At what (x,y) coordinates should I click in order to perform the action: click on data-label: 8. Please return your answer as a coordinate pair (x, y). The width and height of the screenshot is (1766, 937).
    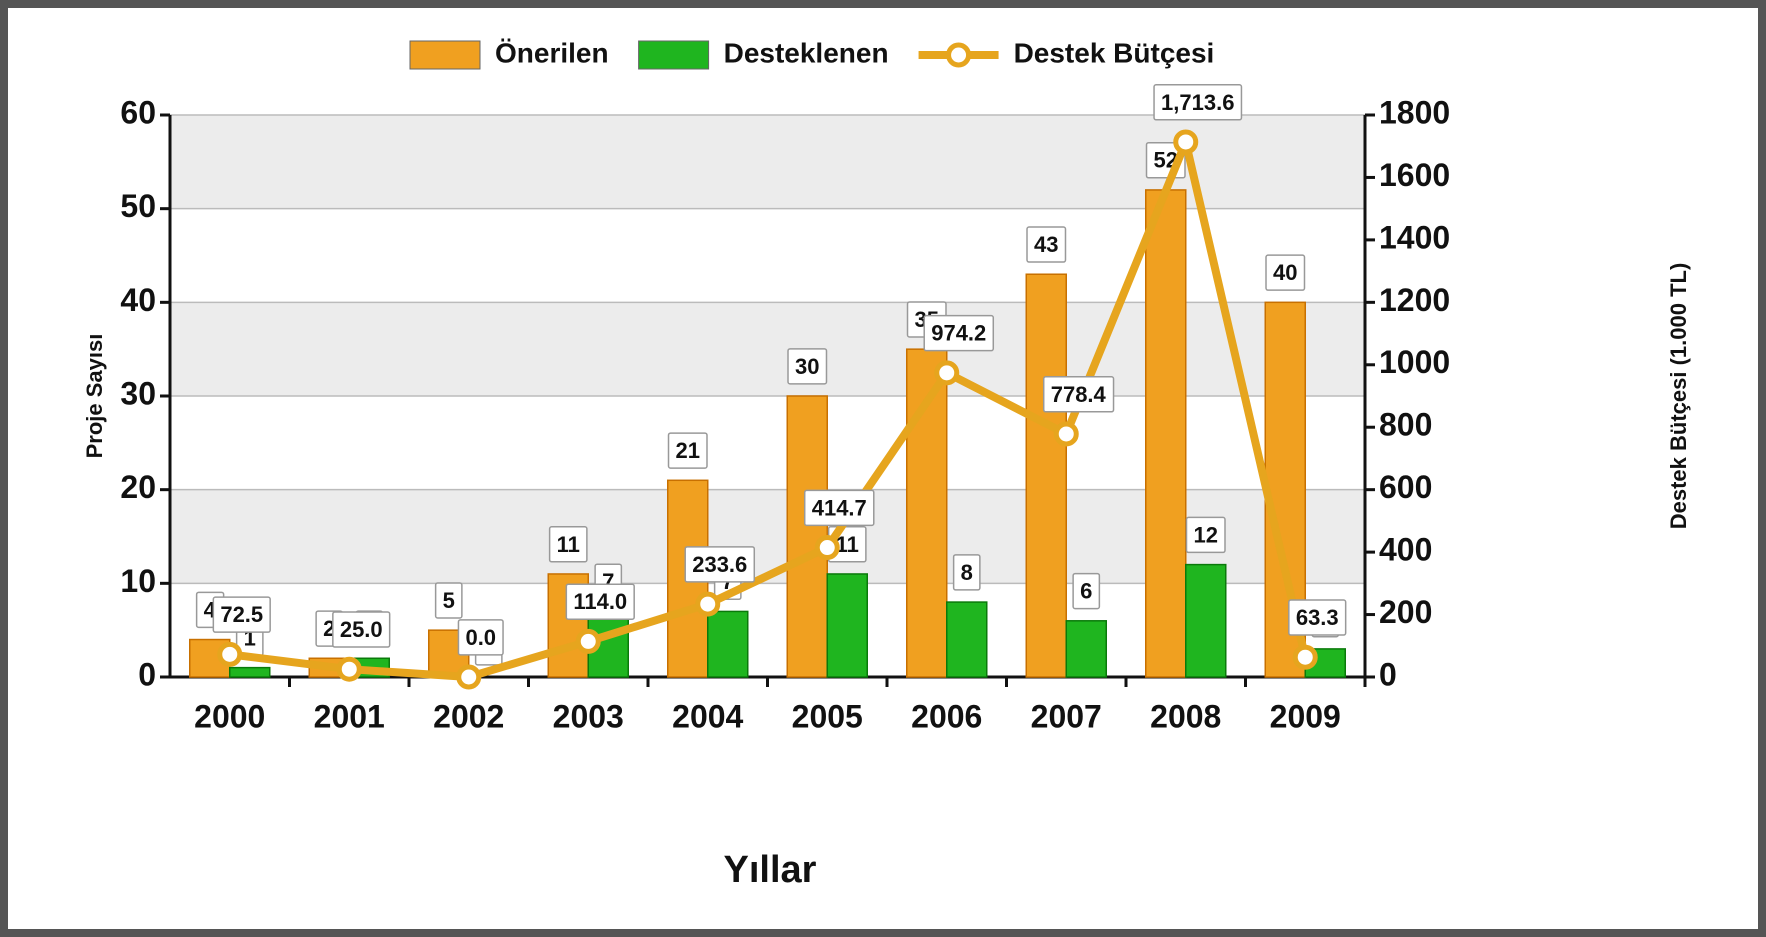
    Looking at the image, I should click on (967, 572).